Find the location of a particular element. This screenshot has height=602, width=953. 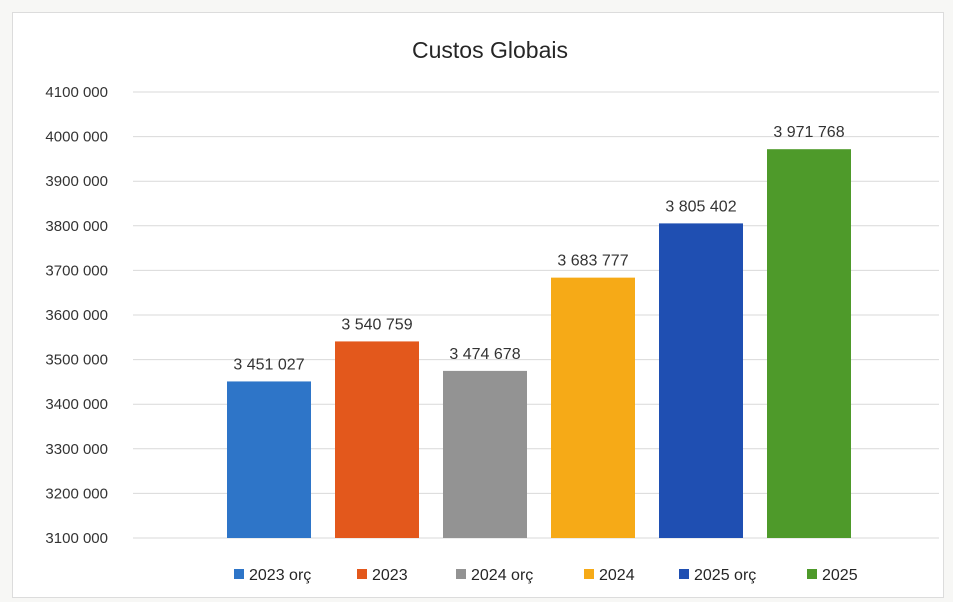

value-label: 3 971 768 is located at coordinates (808, 132).